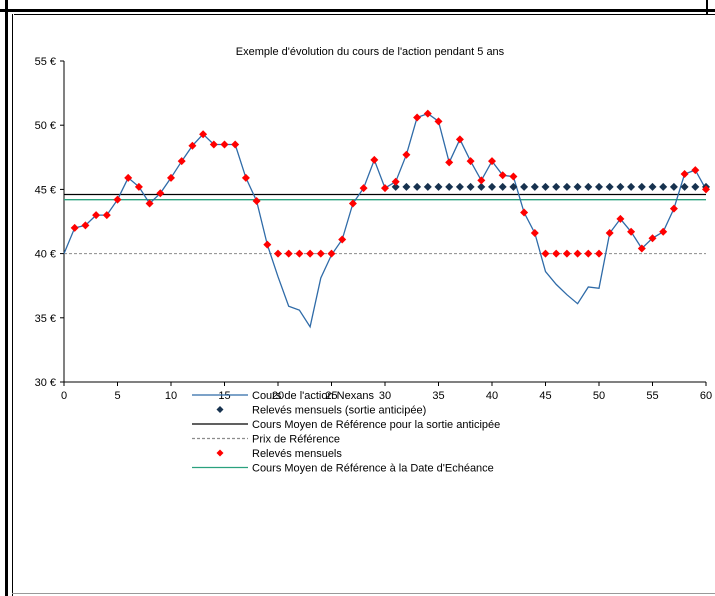  What do you see at coordinates (331, 396) in the screenshot?
I see `x-tick-label: 25` at bounding box center [331, 396].